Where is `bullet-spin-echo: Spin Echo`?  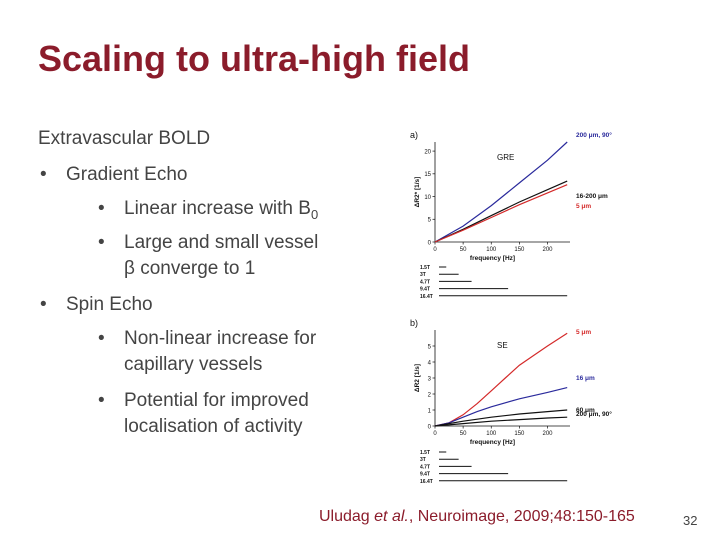 bullet-spin-echo: Spin Echo is located at coordinates (109, 304).